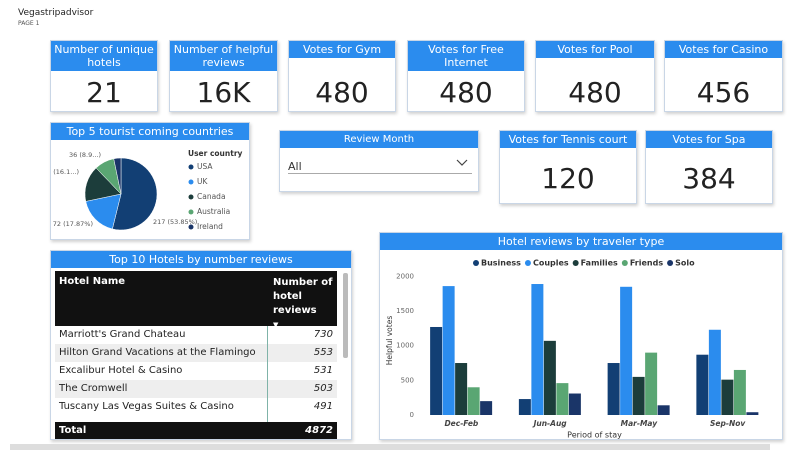  I want to click on x-tick-label: Sep-Nov, so click(728, 423).